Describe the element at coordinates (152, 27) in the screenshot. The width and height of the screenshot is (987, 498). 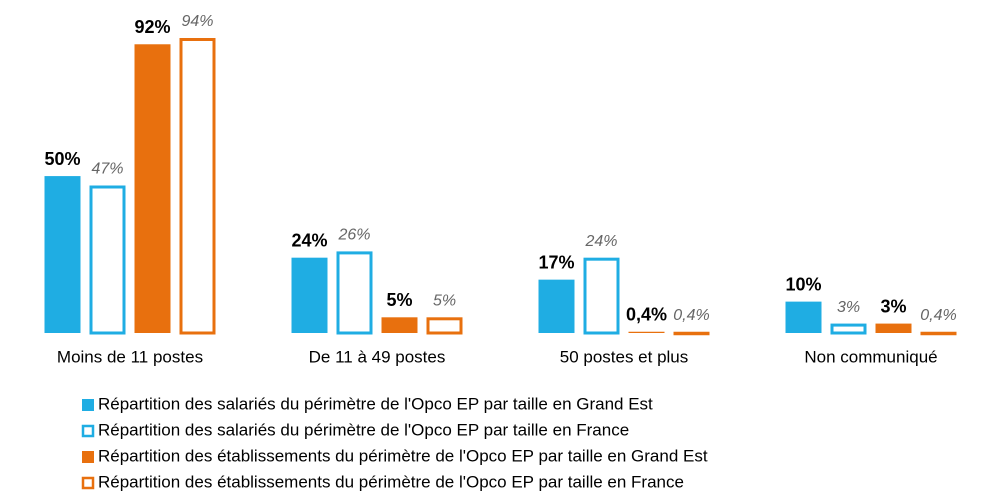
I see `data-label: 92%` at that location.